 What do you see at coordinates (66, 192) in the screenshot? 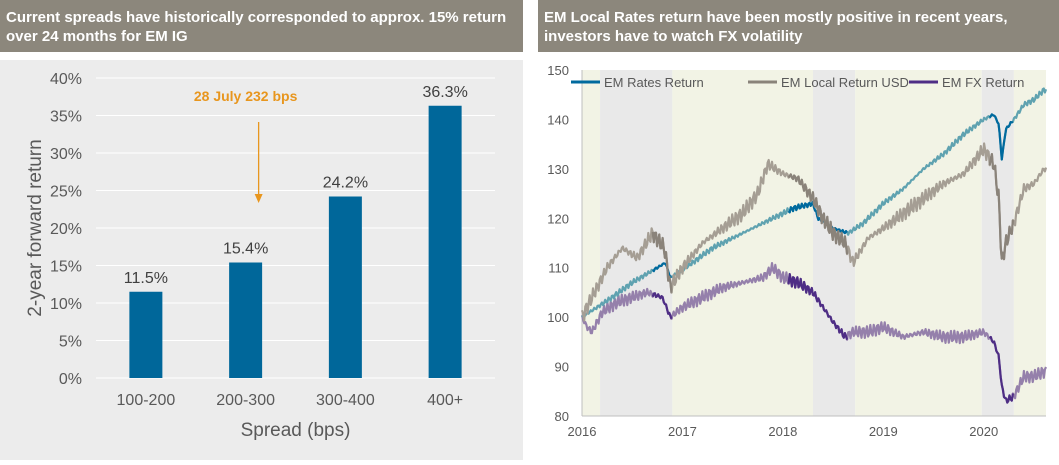
I see `bar-y-tick-label: 25%` at bounding box center [66, 192].